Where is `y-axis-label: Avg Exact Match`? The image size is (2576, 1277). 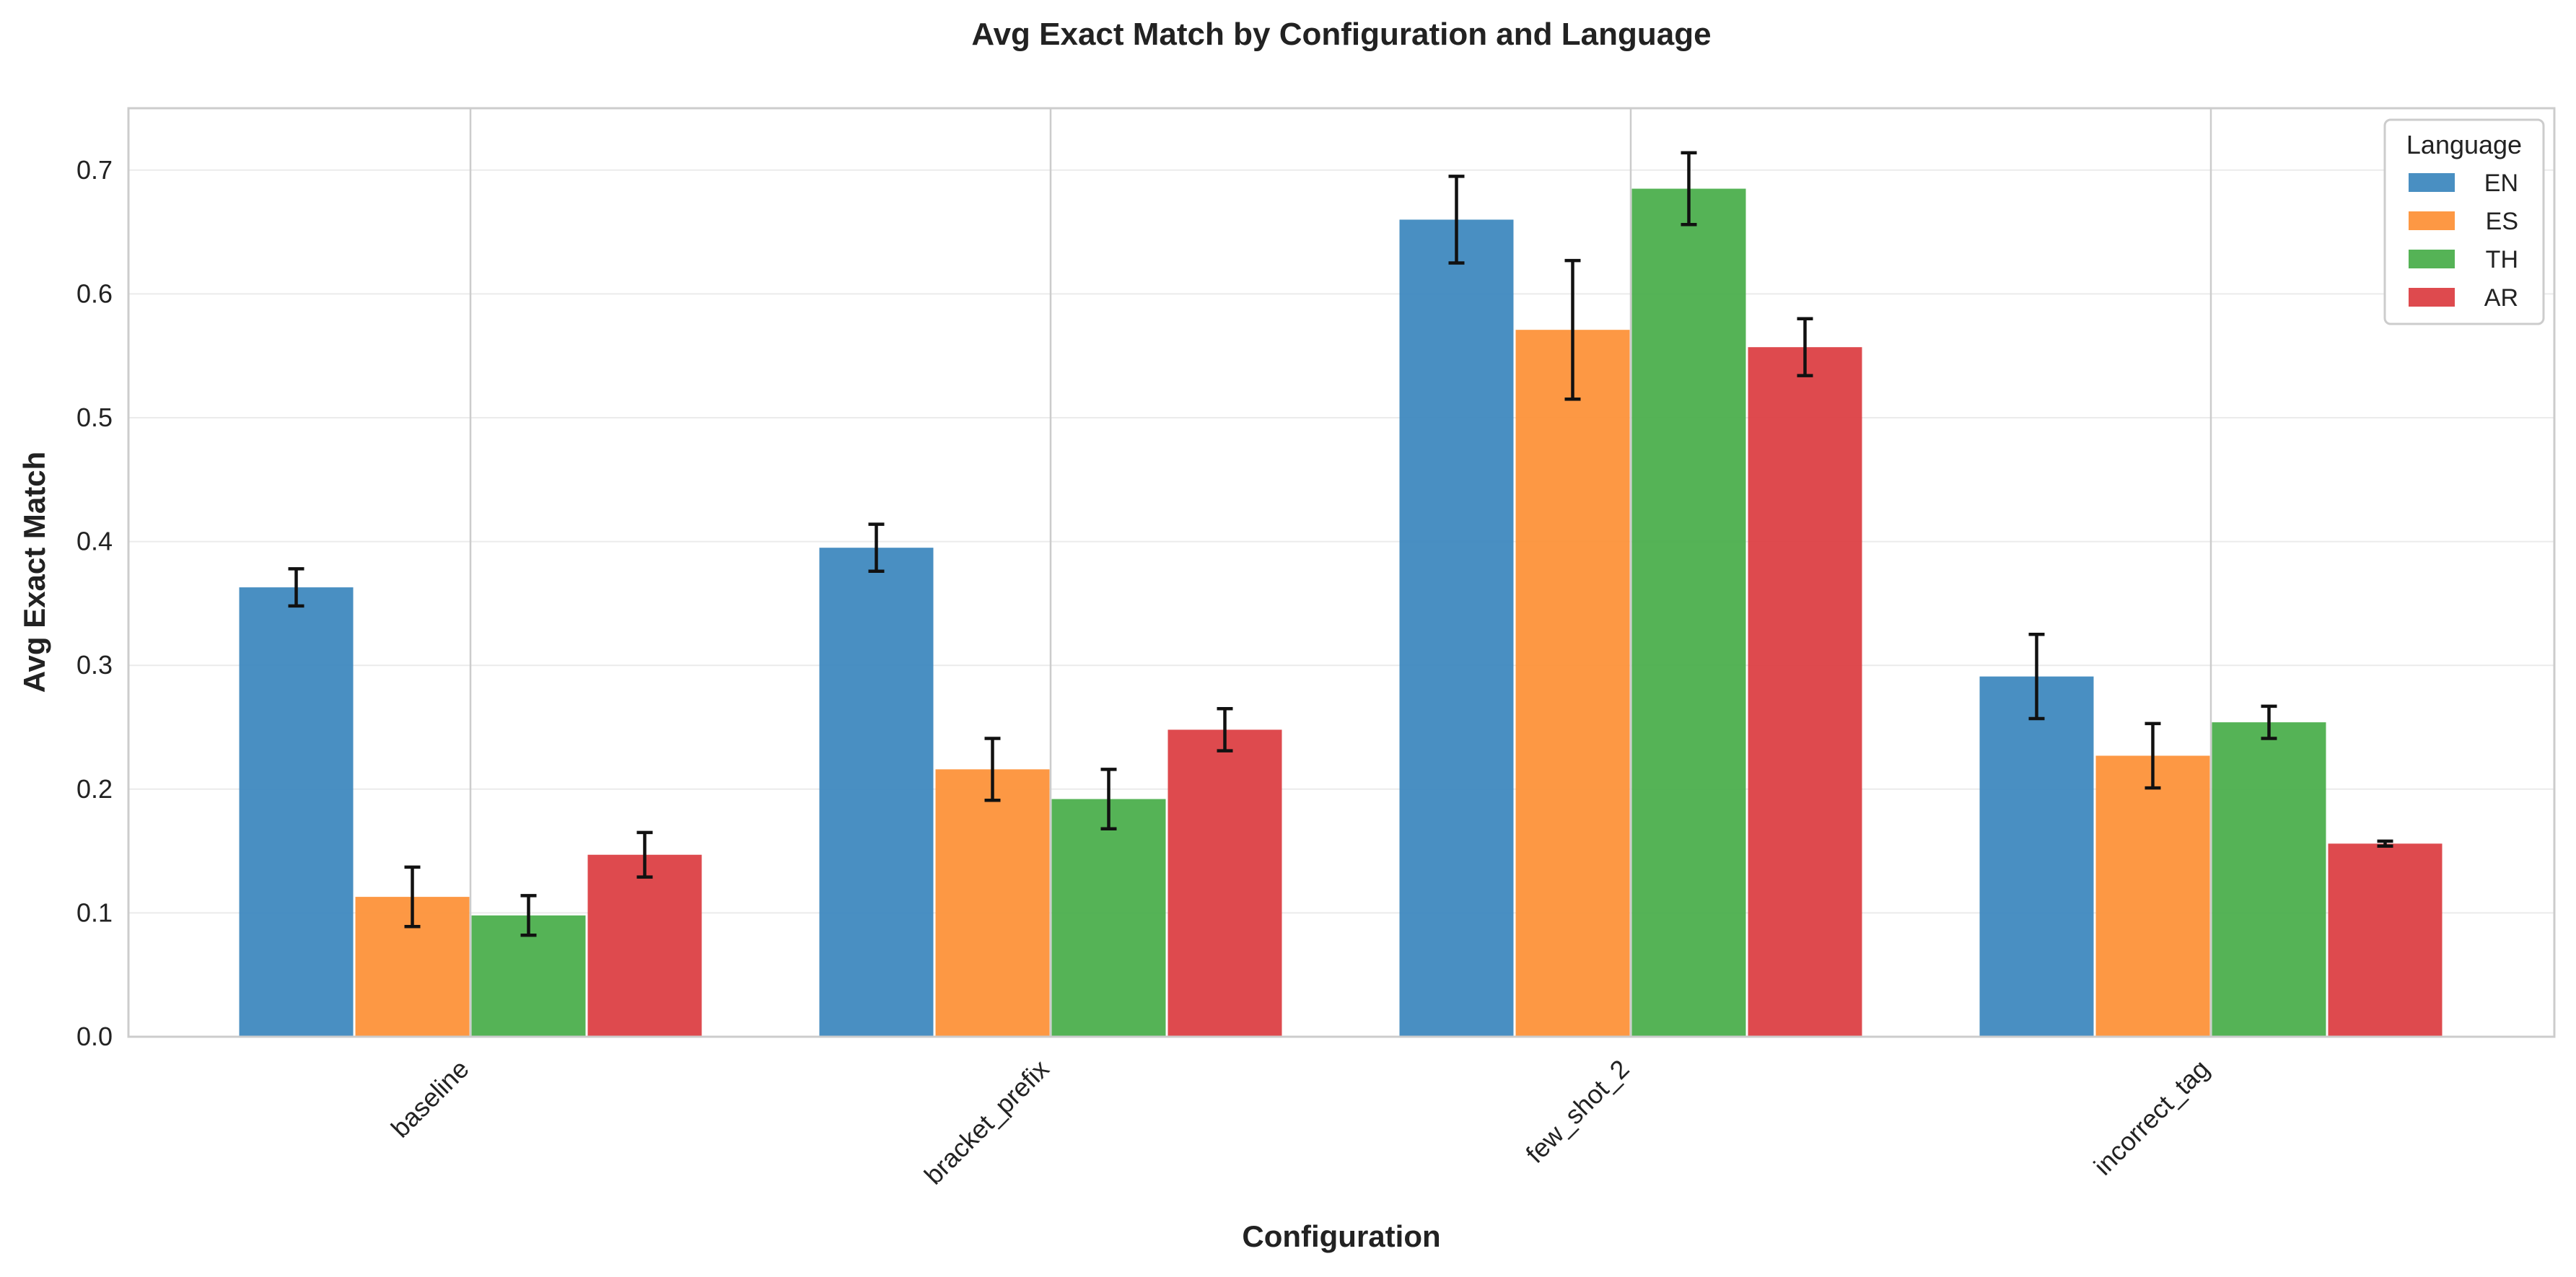
y-axis-label: Avg Exact Match is located at coordinates (34, 572).